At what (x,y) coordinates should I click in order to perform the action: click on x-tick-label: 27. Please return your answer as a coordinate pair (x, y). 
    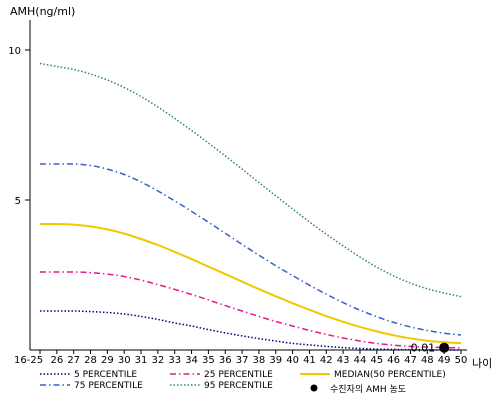
    Looking at the image, I should click on (73, 360).